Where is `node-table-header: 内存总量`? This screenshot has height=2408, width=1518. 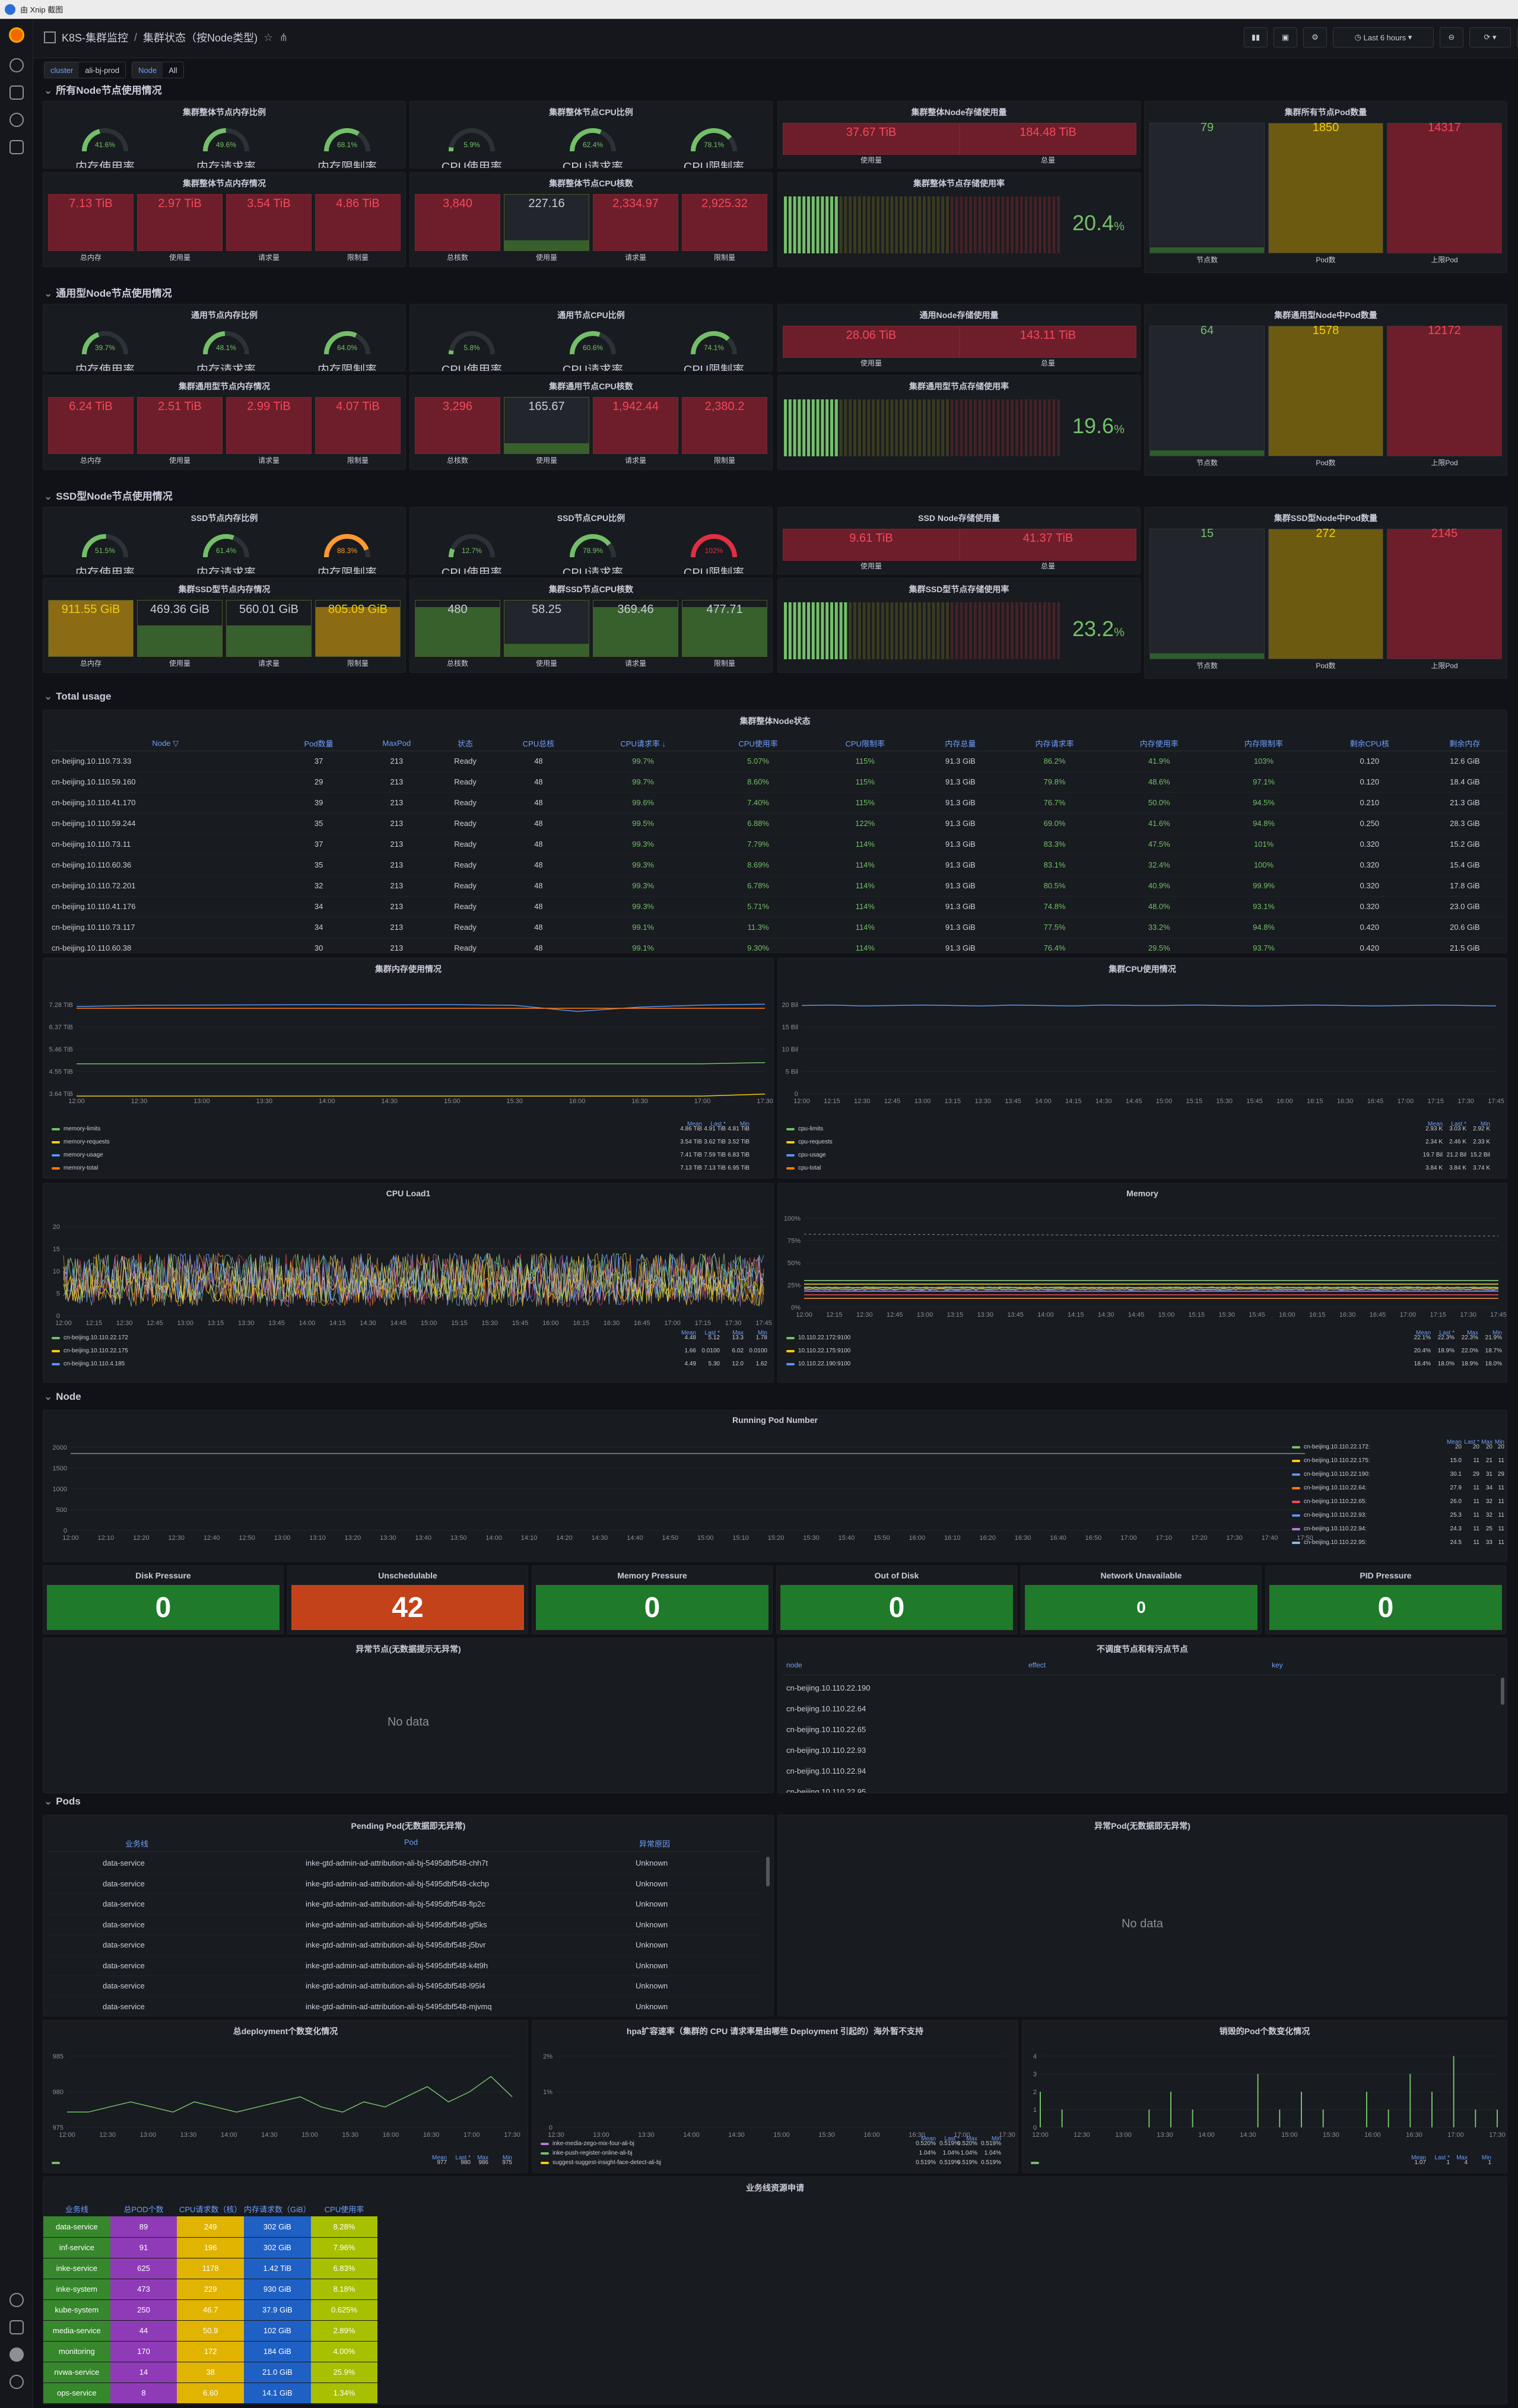 node-table-header: 内存总量 is located at coordinates (960, 743).